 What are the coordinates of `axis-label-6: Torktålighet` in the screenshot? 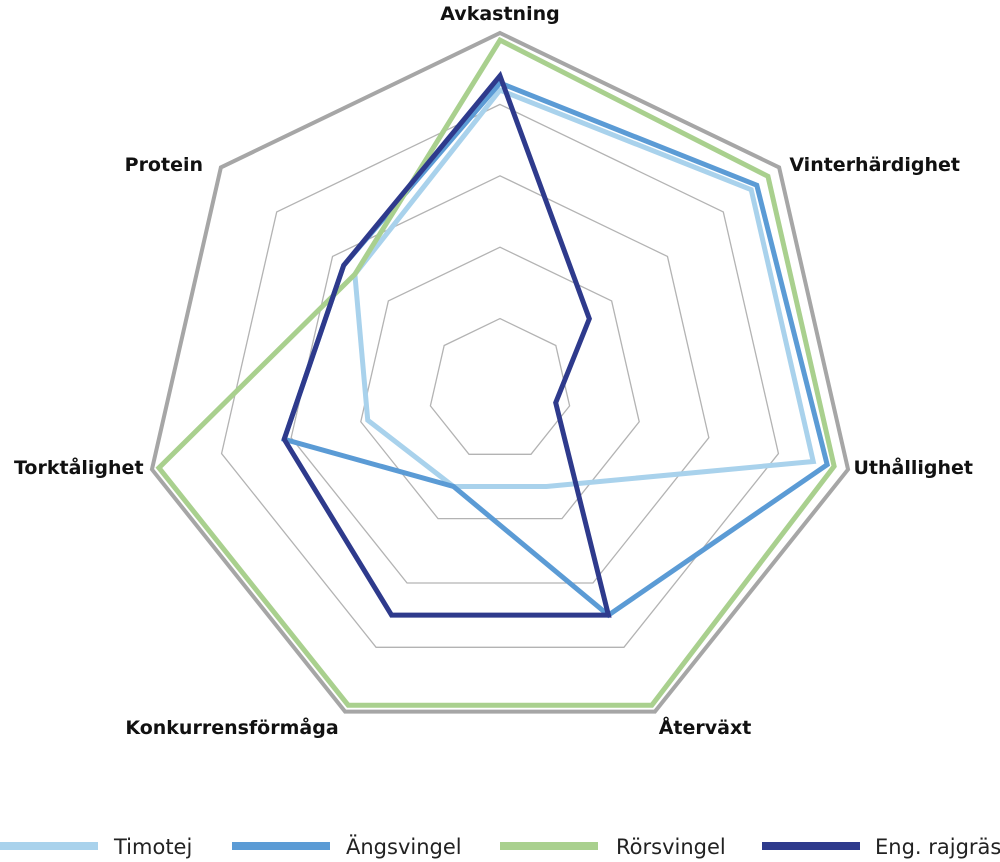 It's located at (79, 467).